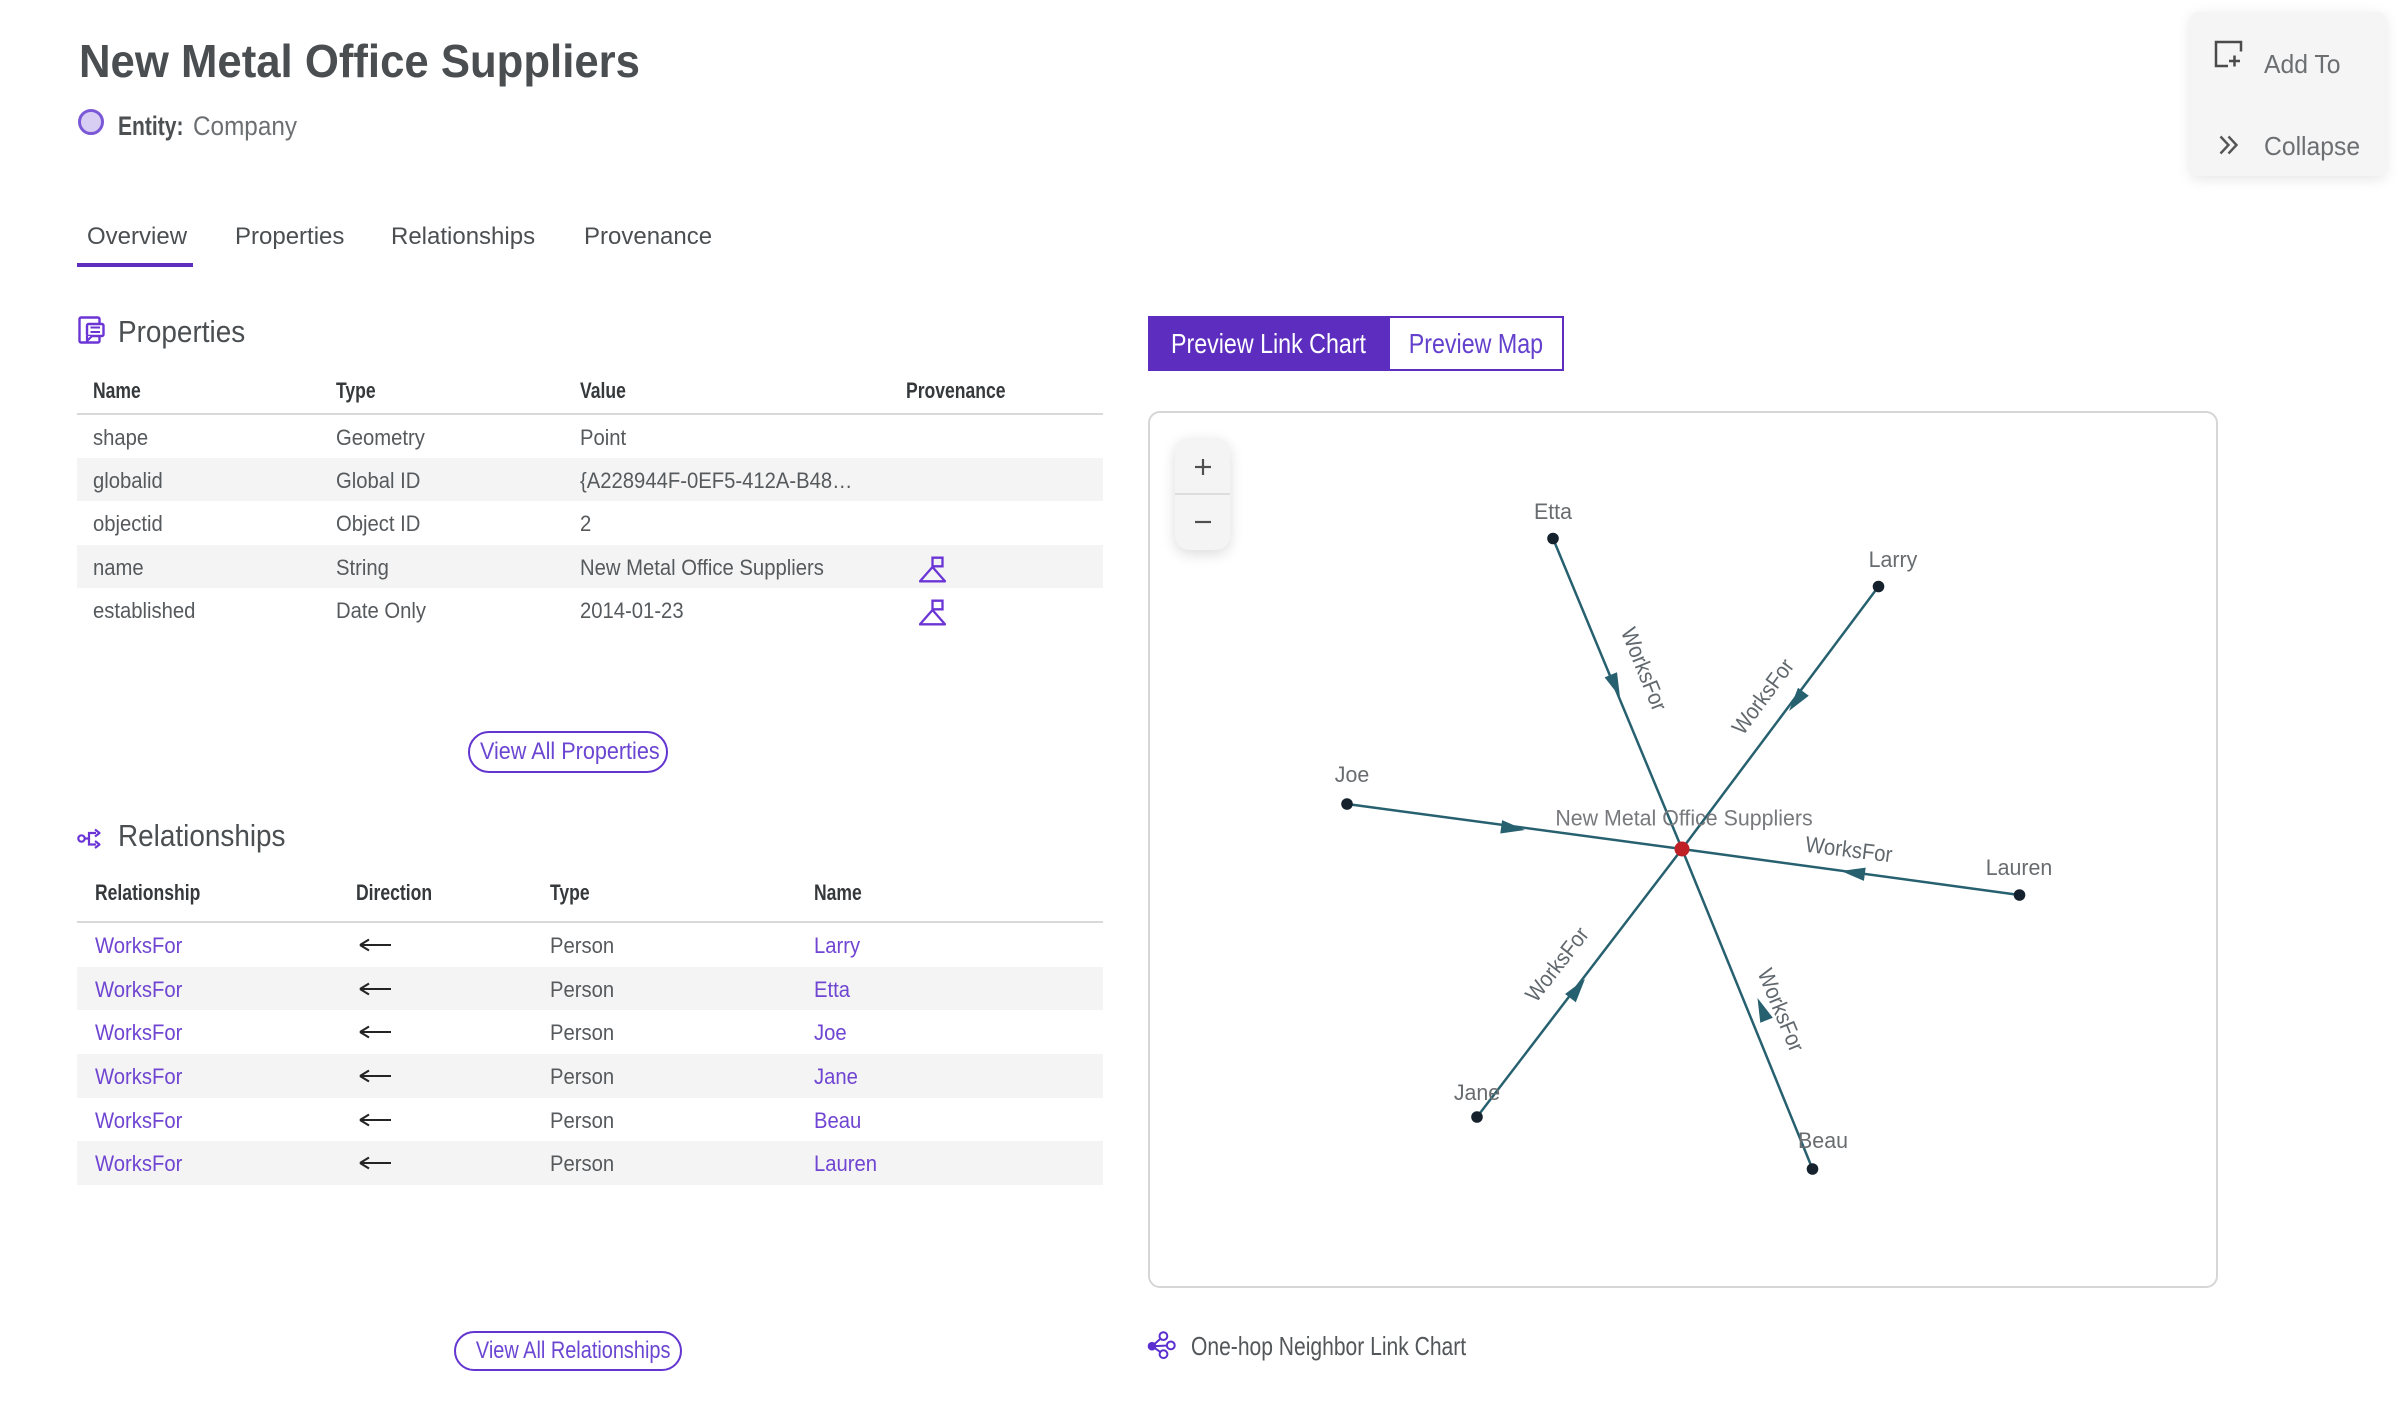 The width and height of the screenshot is (2400, 1409). Describe the element at coordinates (1893, 559) in the screenshot. I see `svg-text: Larry` at that location.